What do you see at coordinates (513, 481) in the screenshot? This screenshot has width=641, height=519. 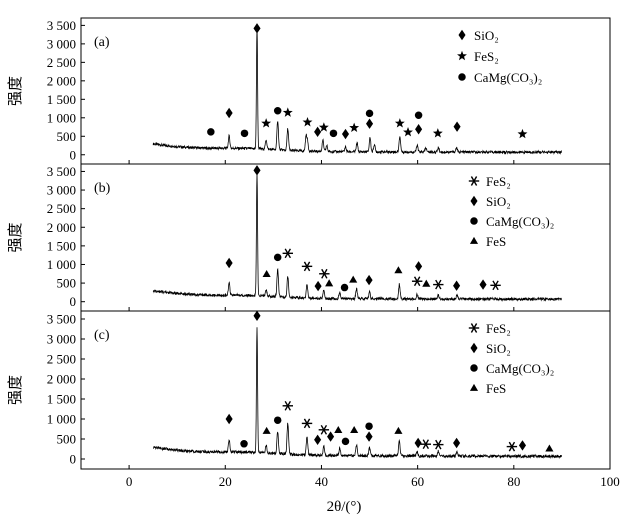 I see `x-tick-label: 80` at bounding box center [513, 481].